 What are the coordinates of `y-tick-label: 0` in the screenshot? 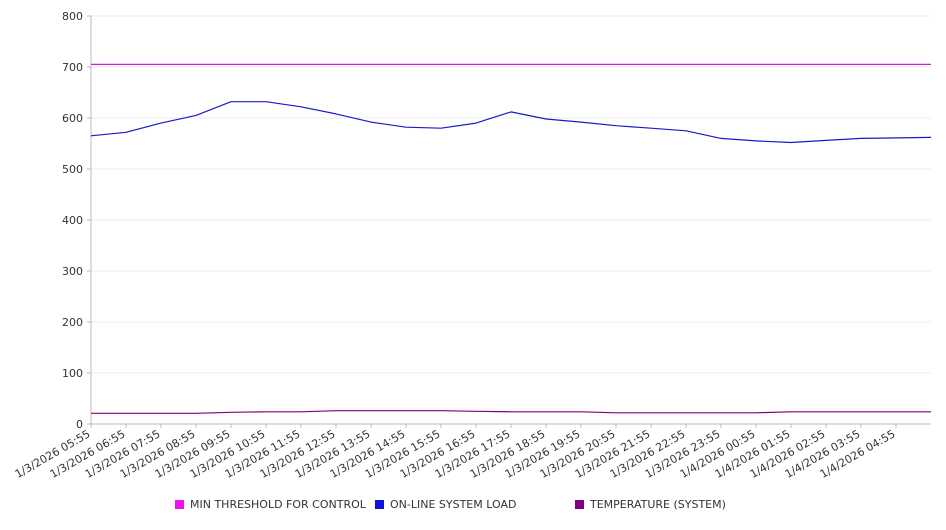 It's located at (79, 424).